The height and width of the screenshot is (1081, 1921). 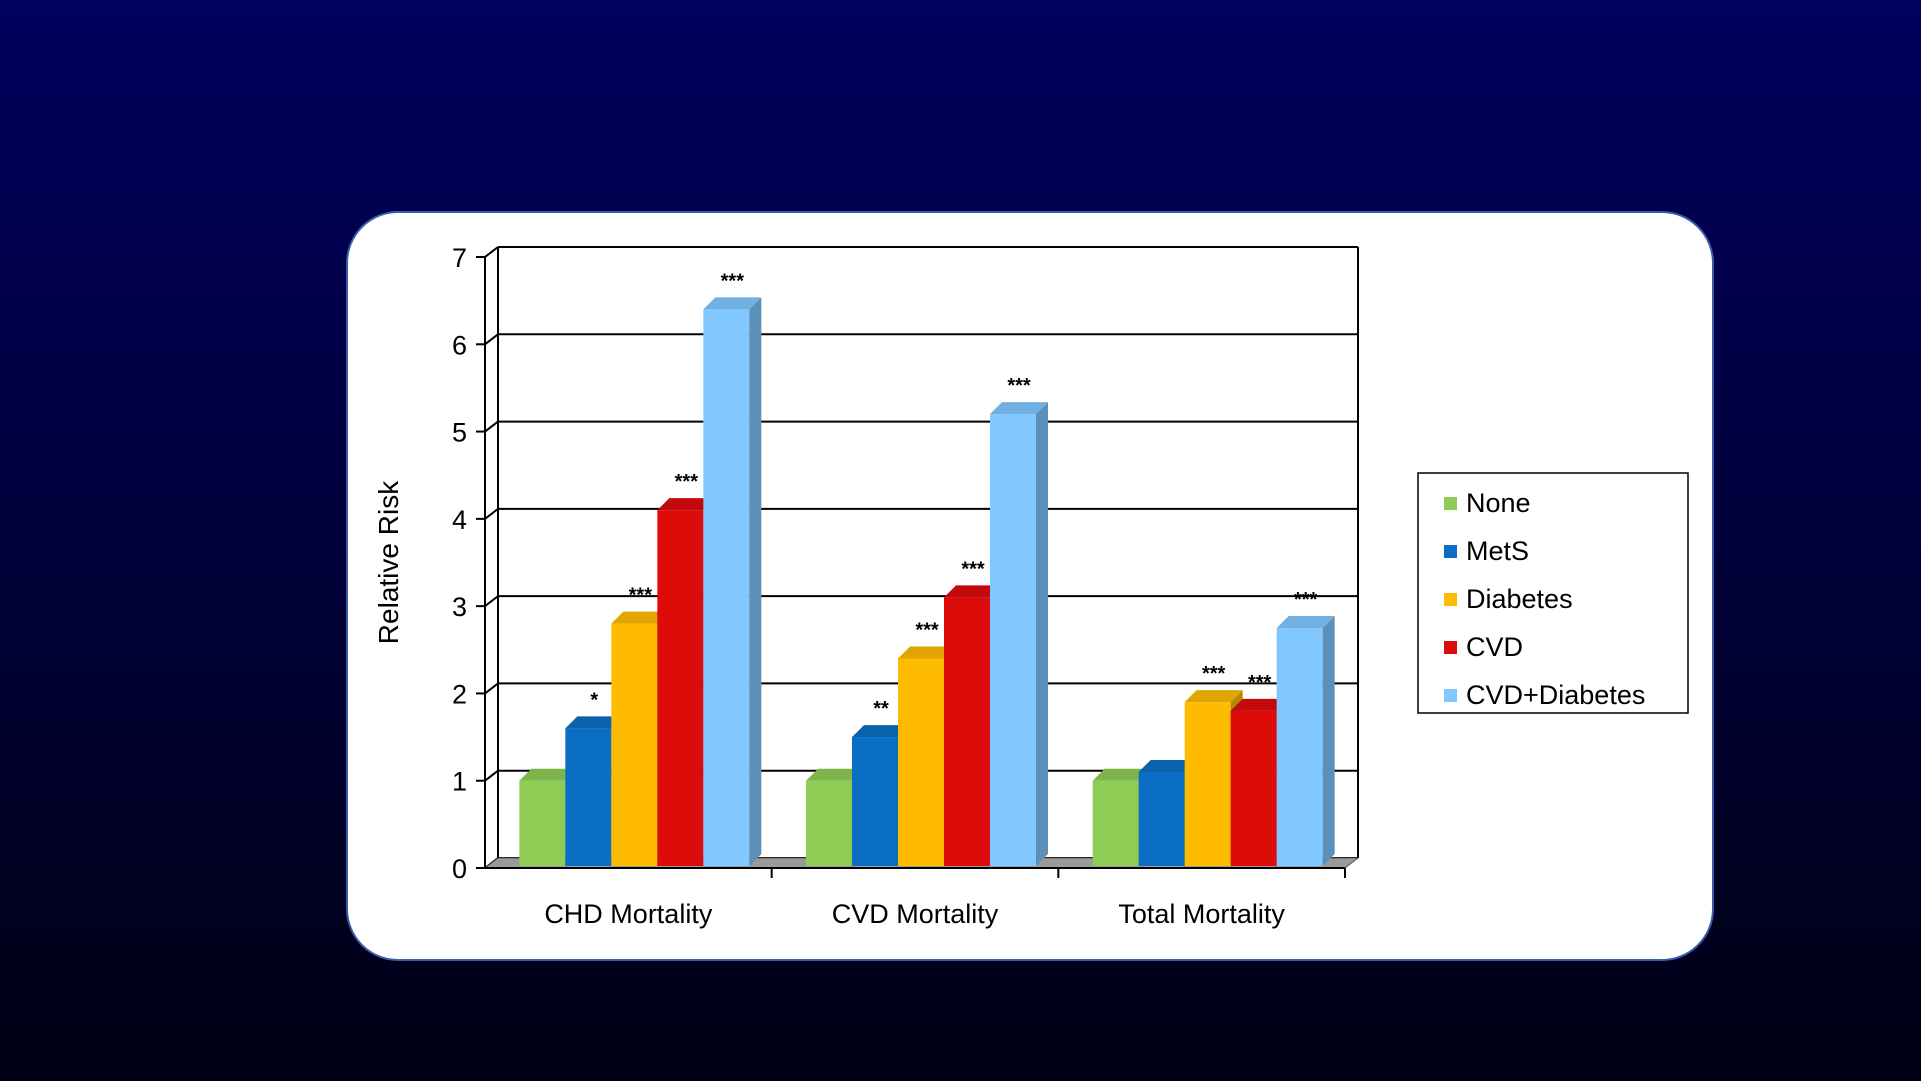 What do you see at coordinates (459, 433) in the screenshot?
I see `y-tick-label: 5` at bounding box center [459, 433].